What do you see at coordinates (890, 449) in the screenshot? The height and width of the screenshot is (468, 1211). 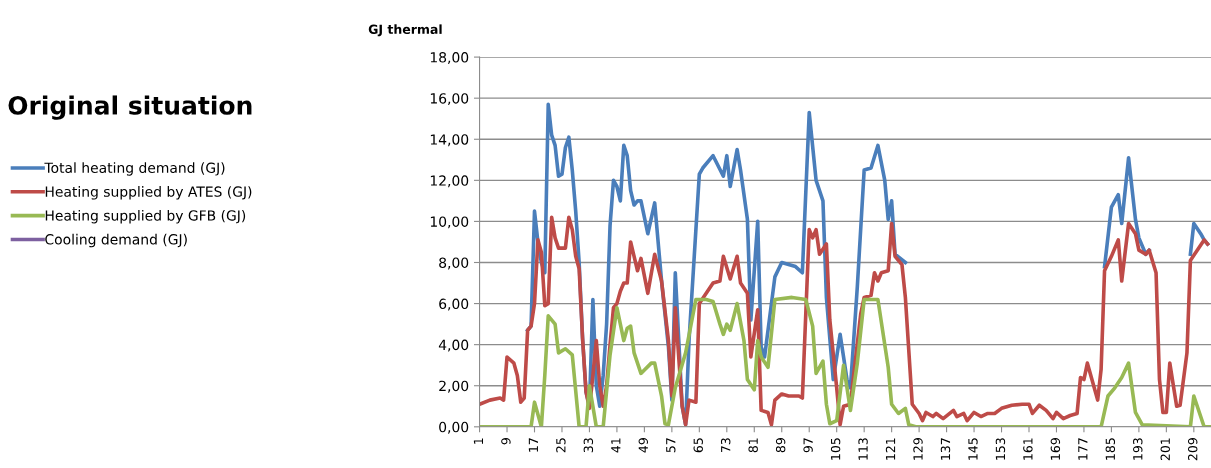 I see `x-tick-label: 121` at bounding box center [890, 449].